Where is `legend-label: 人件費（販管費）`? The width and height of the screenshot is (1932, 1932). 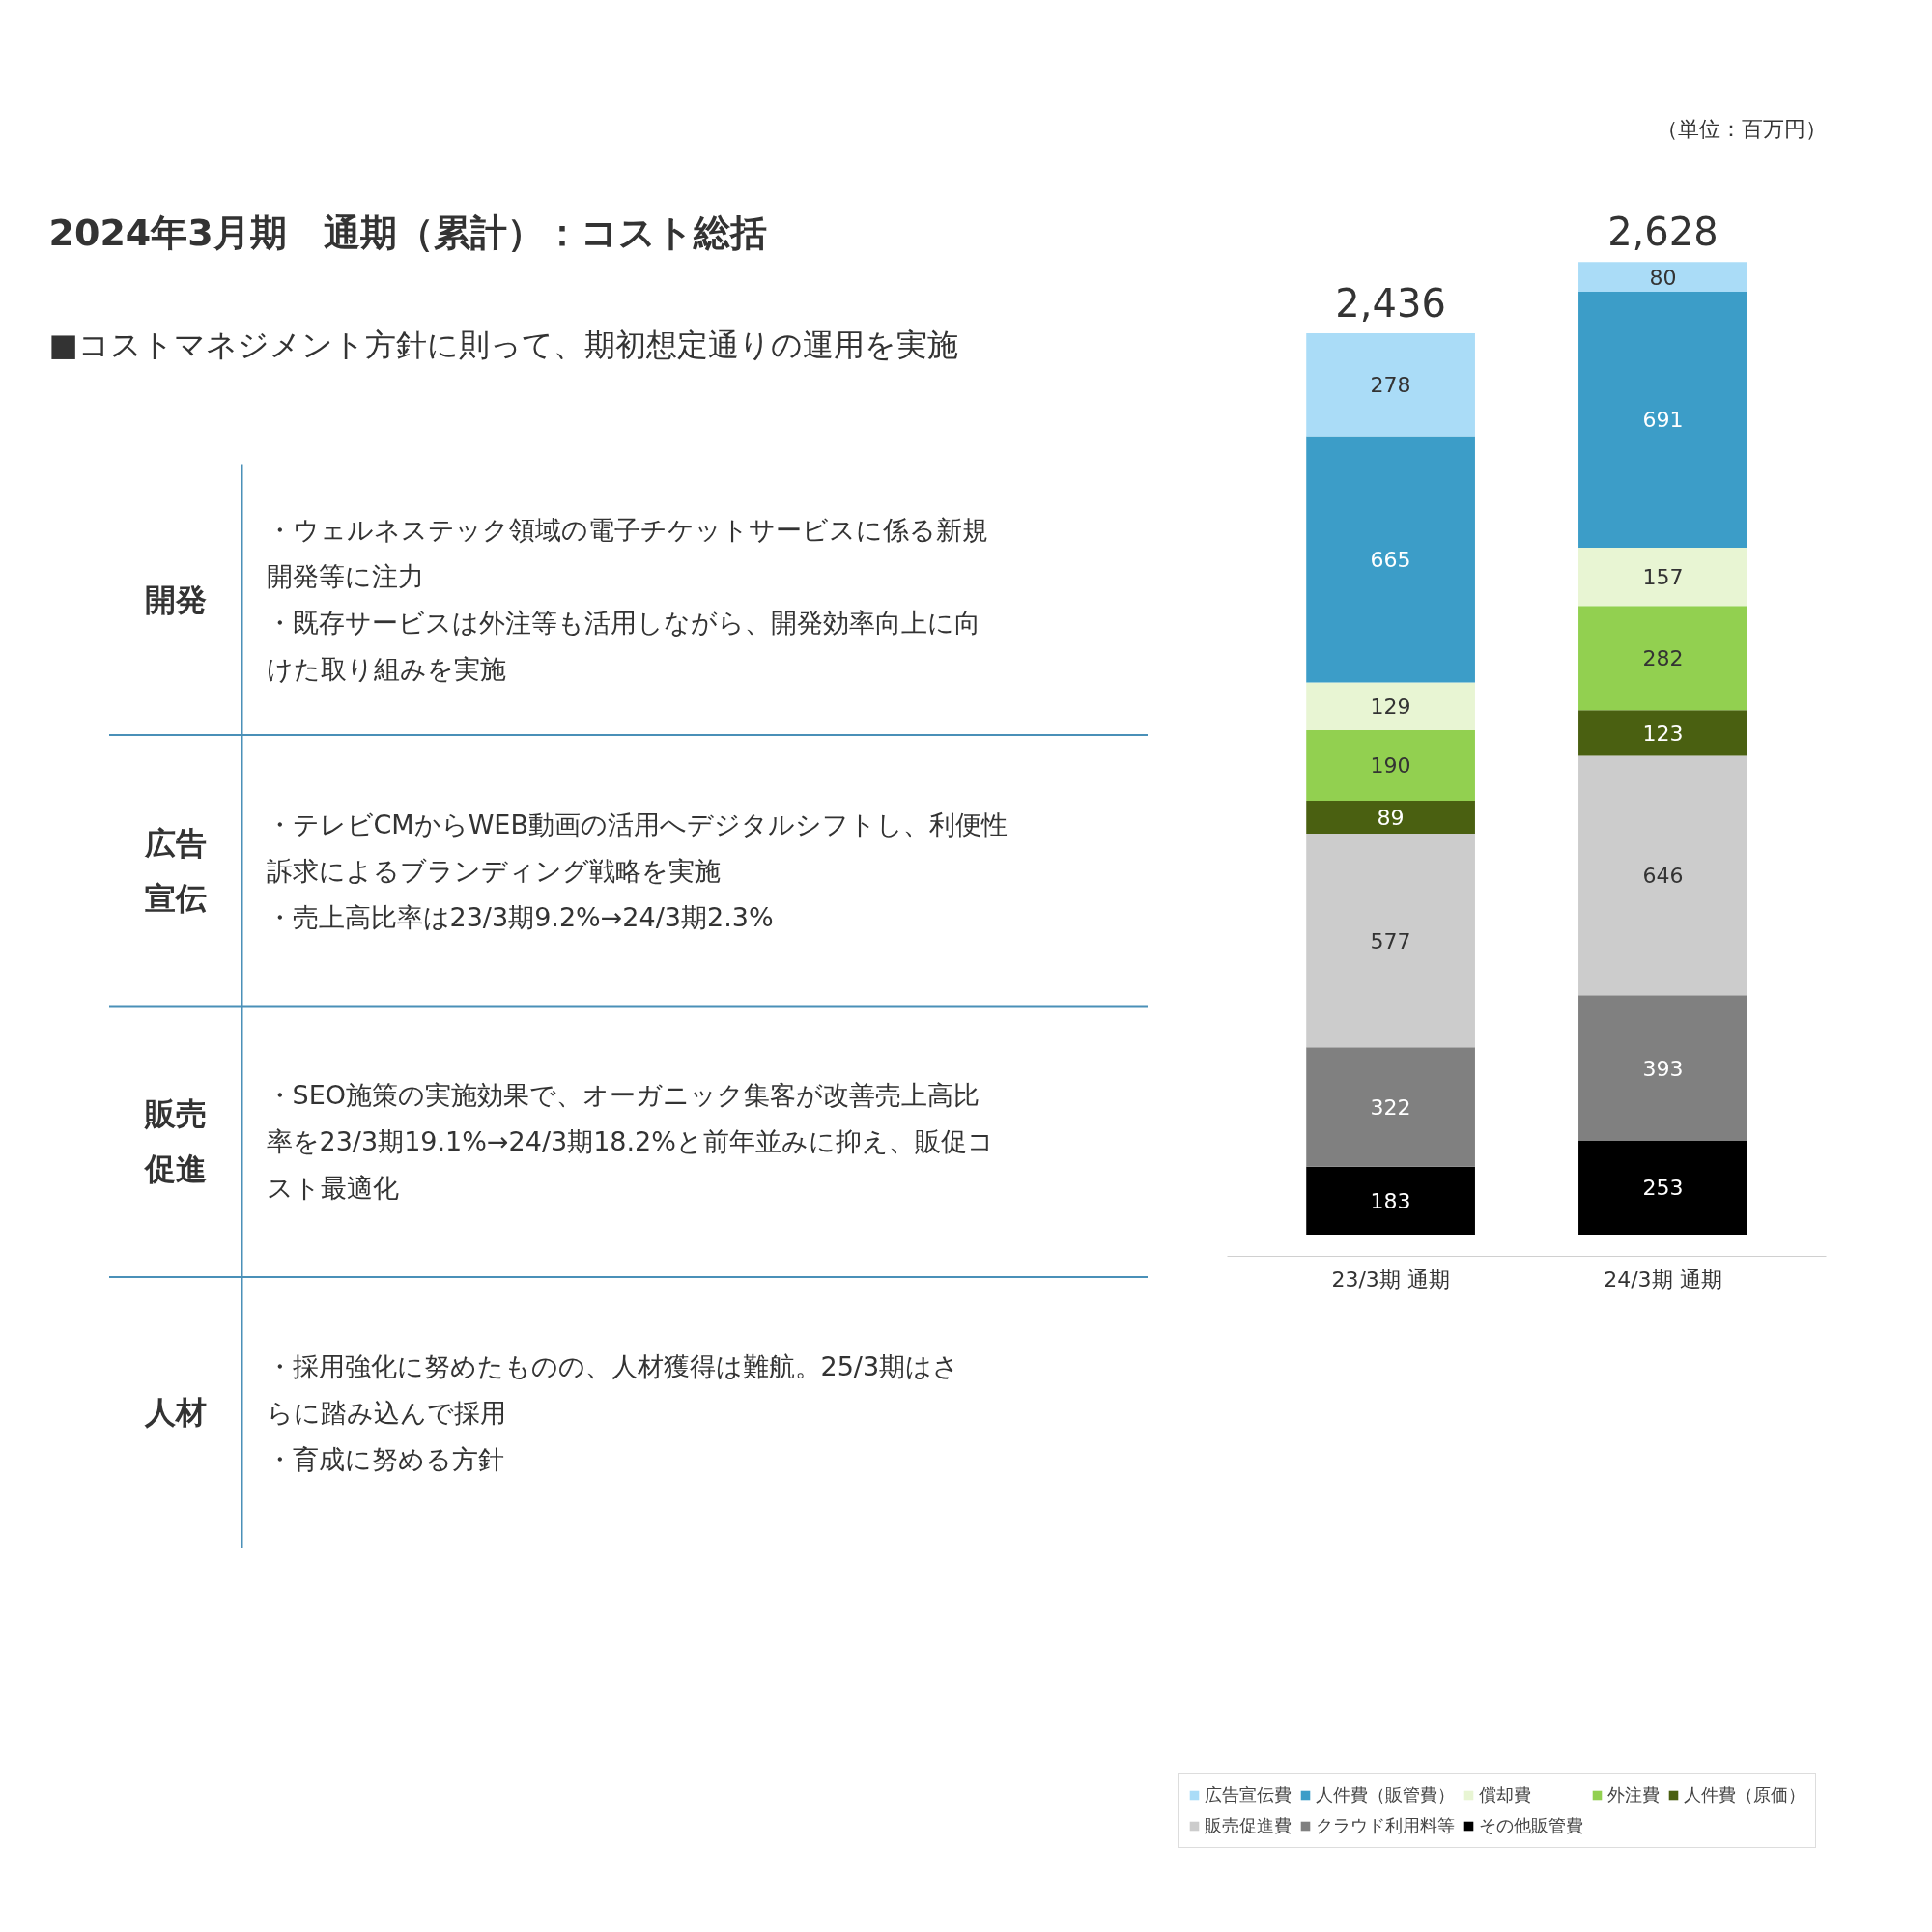 legend-label: 人件費（販管費） is located at coordinates (1385, 1794).